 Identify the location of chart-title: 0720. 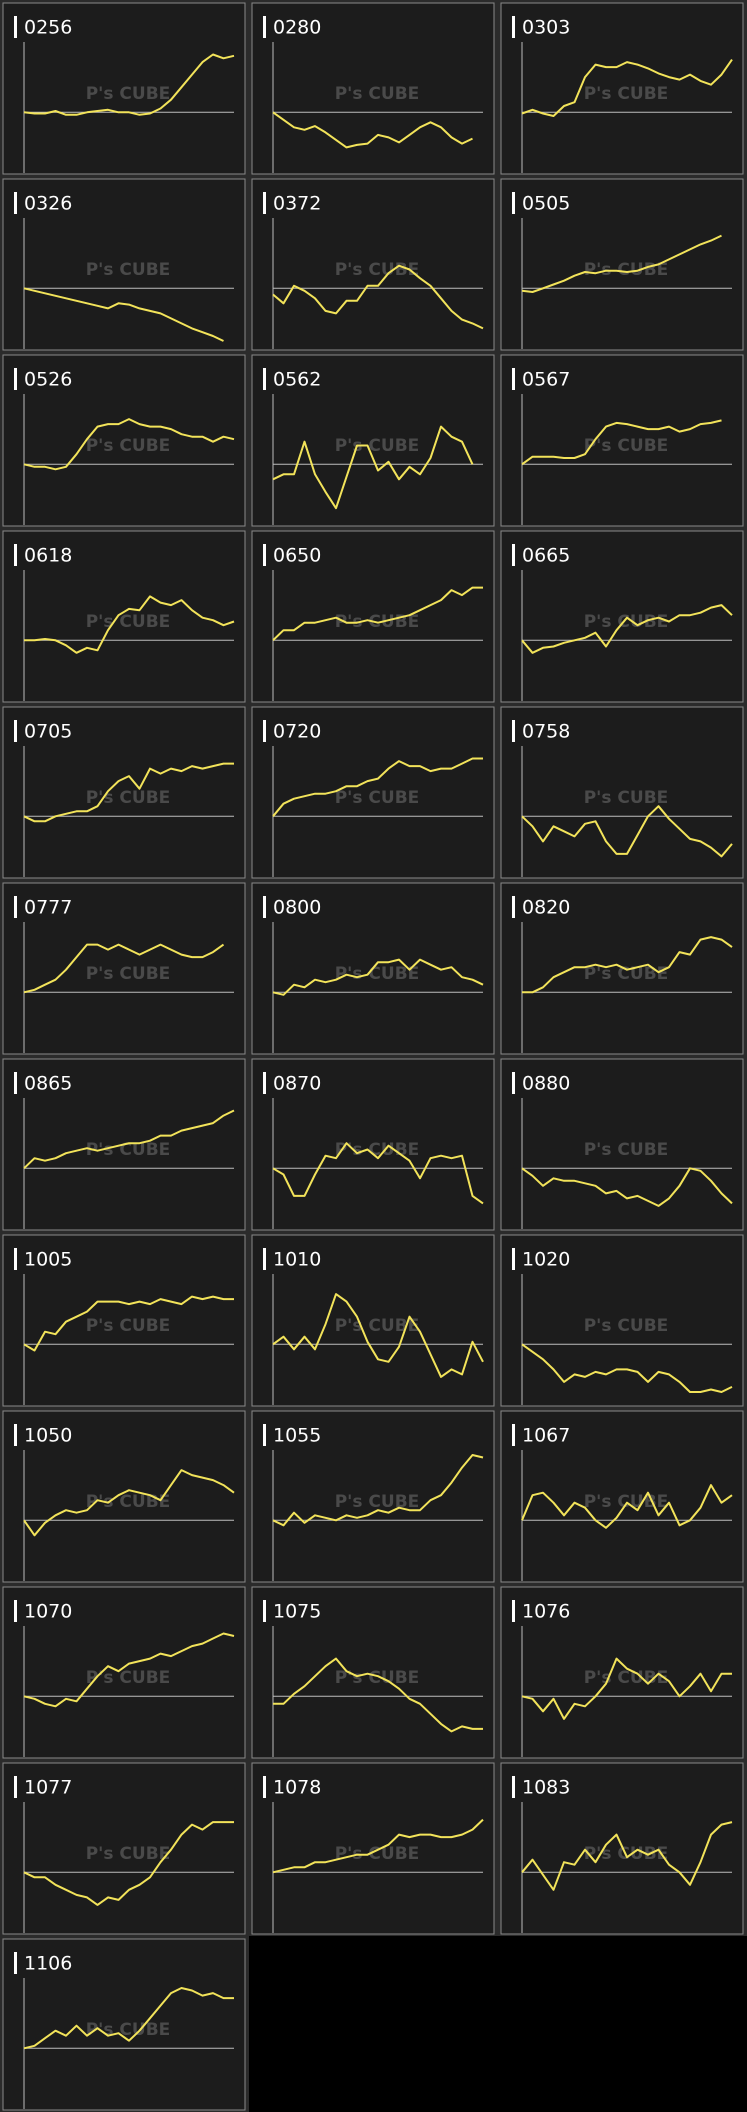
(297, 732).